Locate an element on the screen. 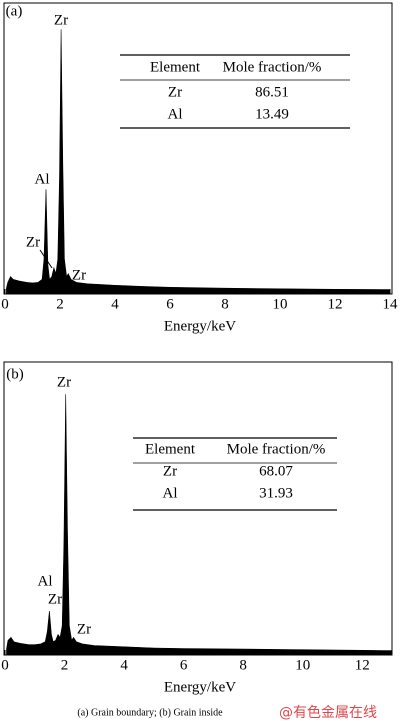  panel-label: (b) is located at coordinates (15, 374).